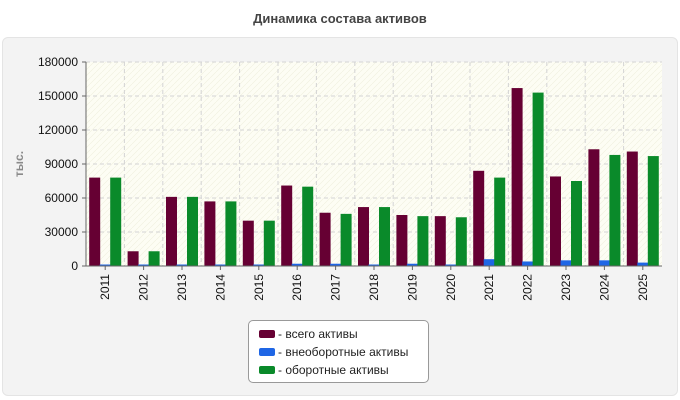 This screenshot has height=400, width=680. What do you see at coordinates (105, 287) in the screenshot?
I see `x-tick-label: 2011` at bounding box center [105, 287].